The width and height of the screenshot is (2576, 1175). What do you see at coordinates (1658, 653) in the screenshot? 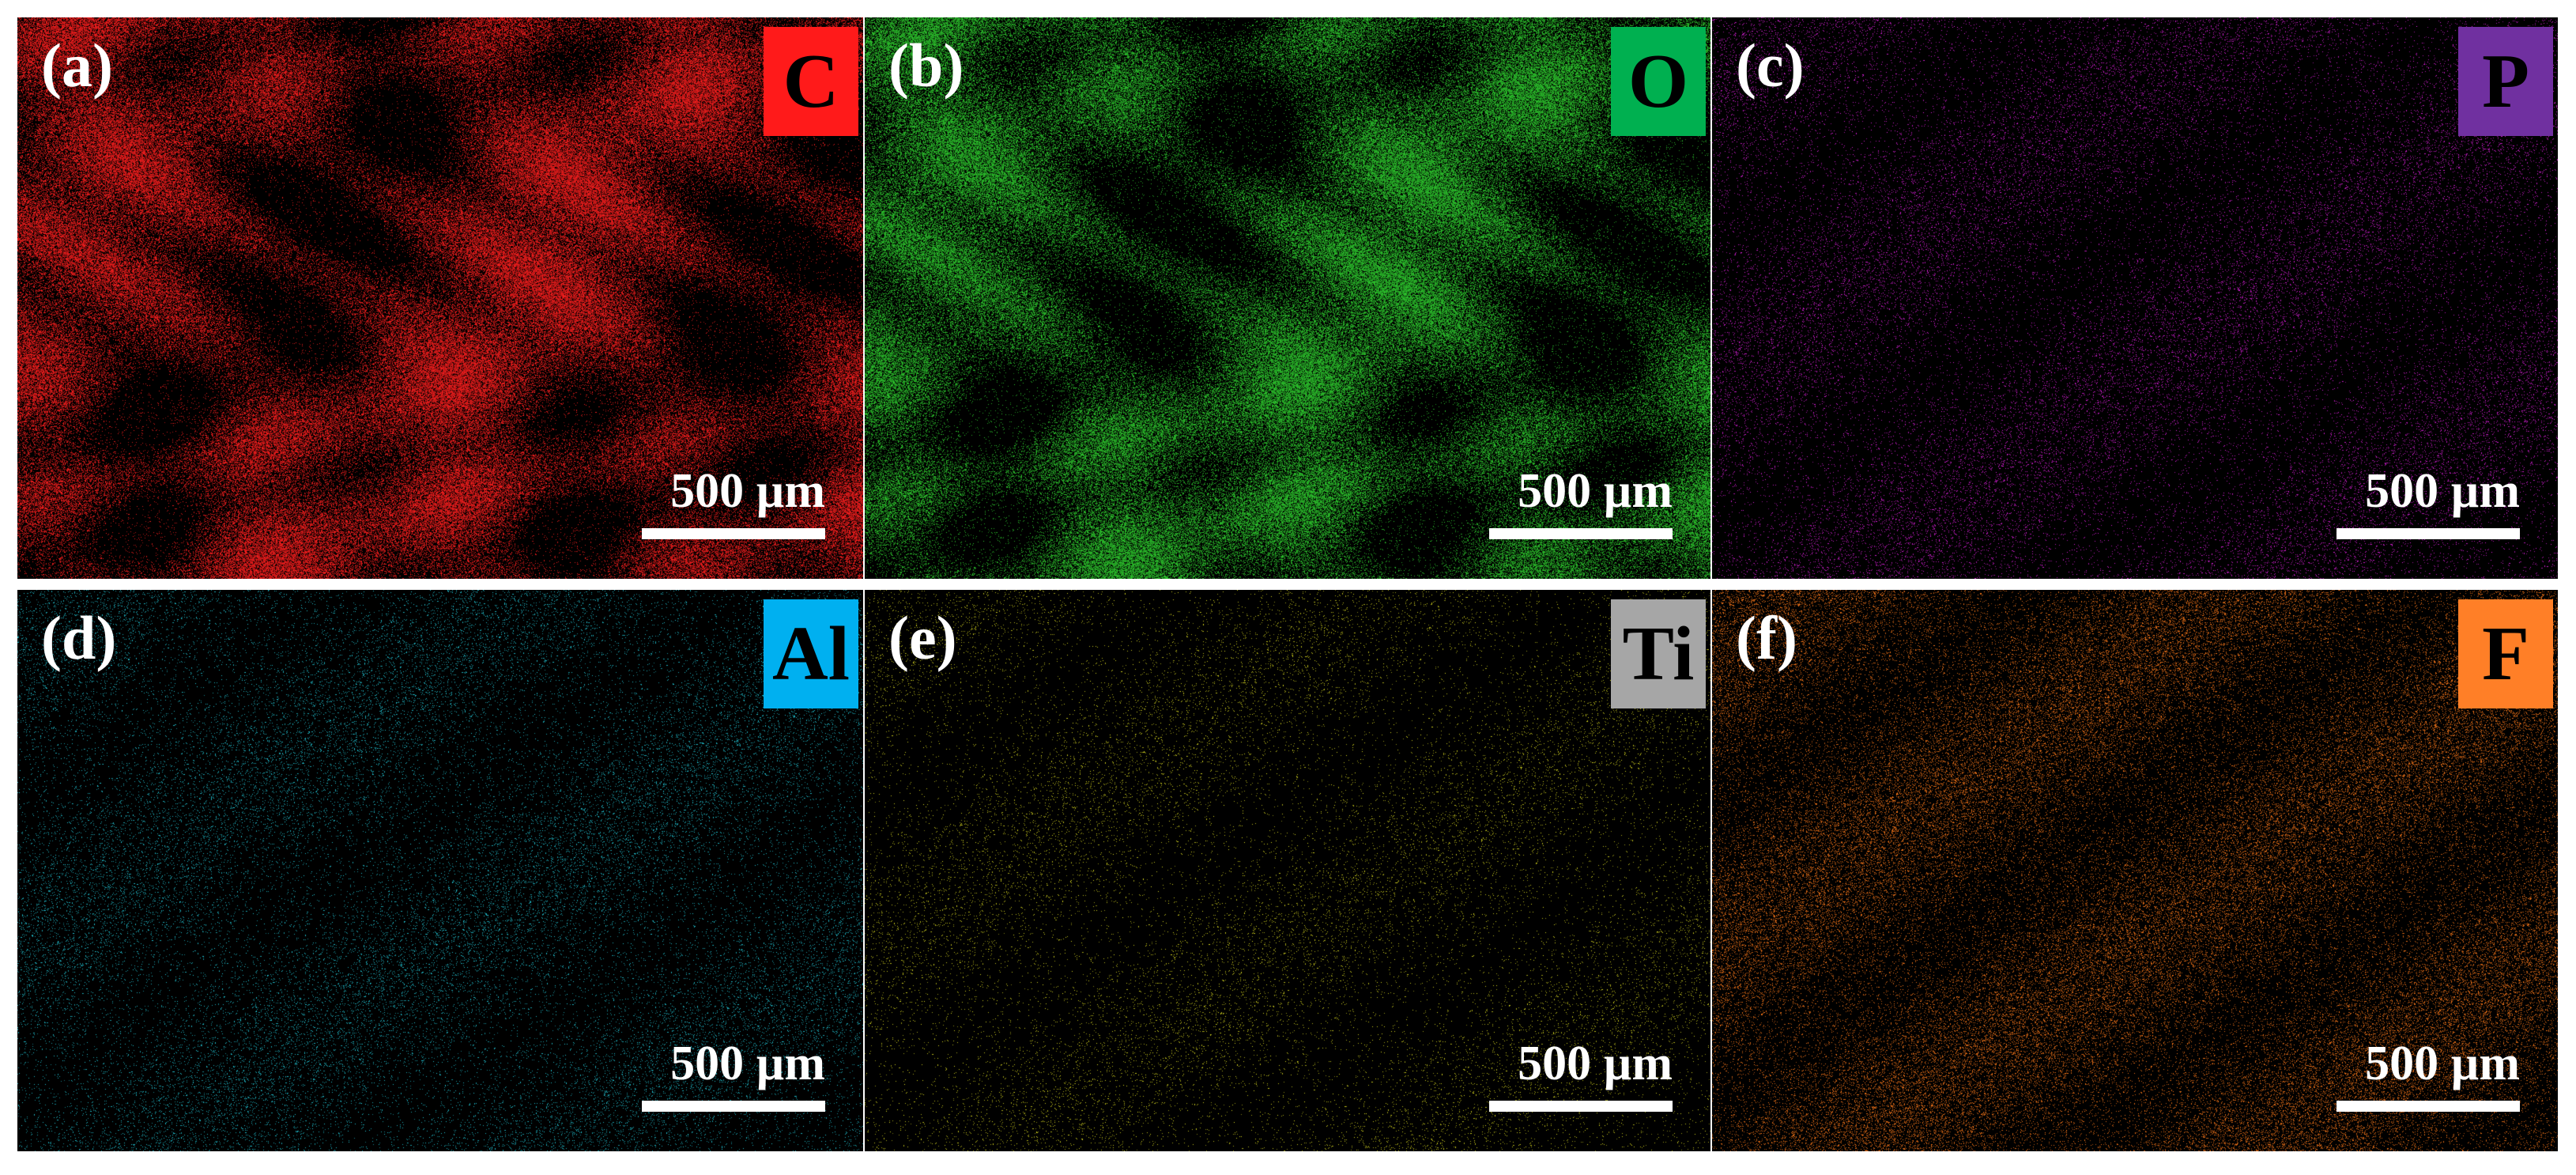
I see `element-badge: Ti` at bounding box center [1658, 653].